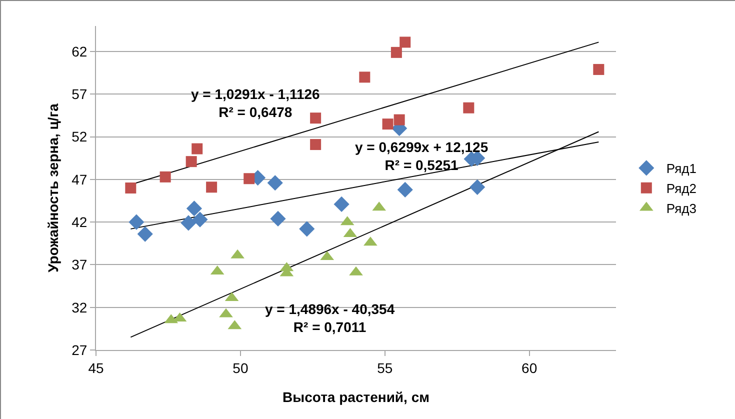 The height and width of the screenshot is (419, 735). Describe the element at coordinates (530, 368) in the screenshot. I see `x-tick-label: 60` at that location.